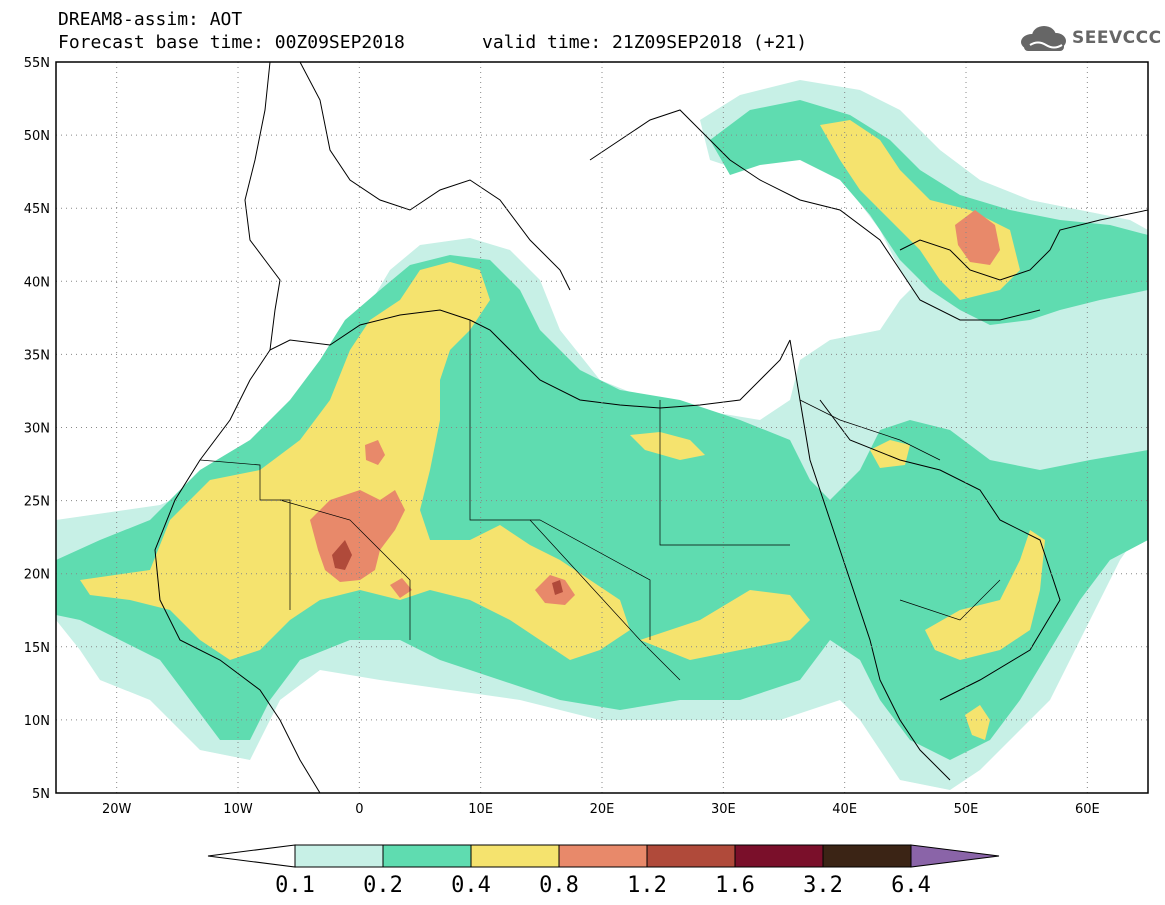  What do you see at coordinates (37, 575) in the screenshot?
I see `lat-label: 20N` at bounding box center [37, 575].